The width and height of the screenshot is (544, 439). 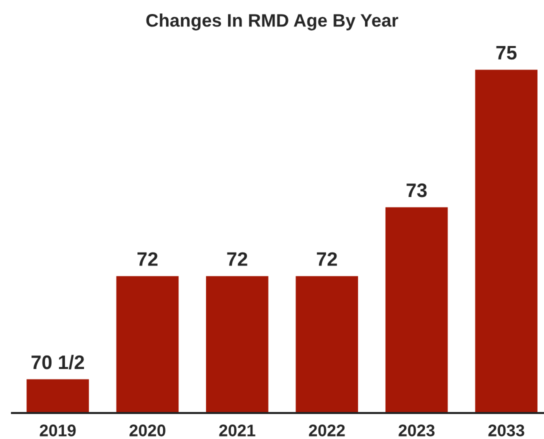 What do you see at coordinates (506, 430) in the screenshot?
I see `x-tick-label: 2033` at bounding box center [506, 430].